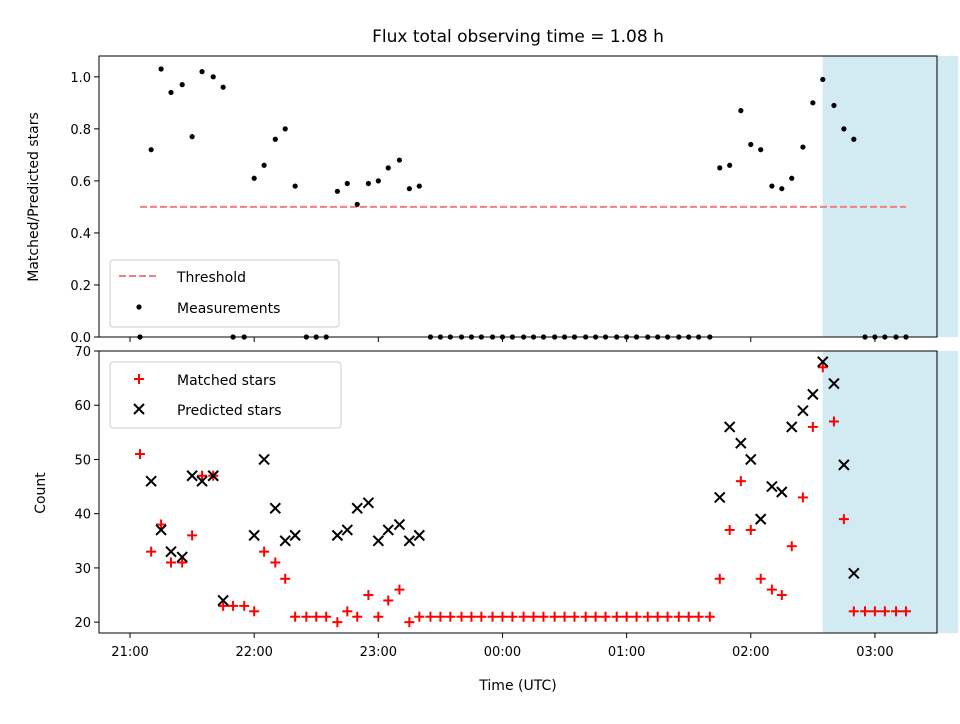 The height and width of the screenshot is (724, 960). What do you see at coordinates (874, 652) in the screenshot?
I see `bottom-xtick-label: 03:00` at bounding box center [874, 652].